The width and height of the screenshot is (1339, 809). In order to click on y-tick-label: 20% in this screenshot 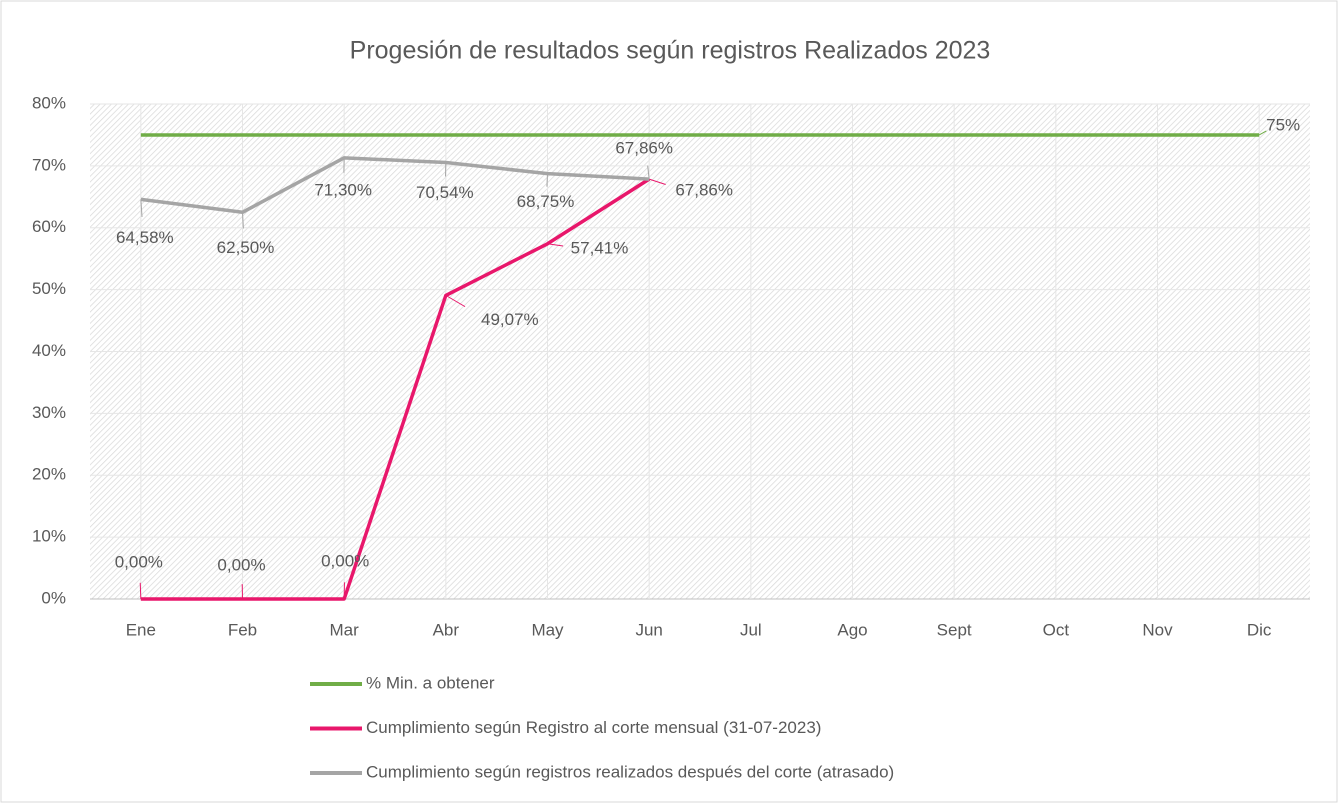, I will do `click(49, 474)`.